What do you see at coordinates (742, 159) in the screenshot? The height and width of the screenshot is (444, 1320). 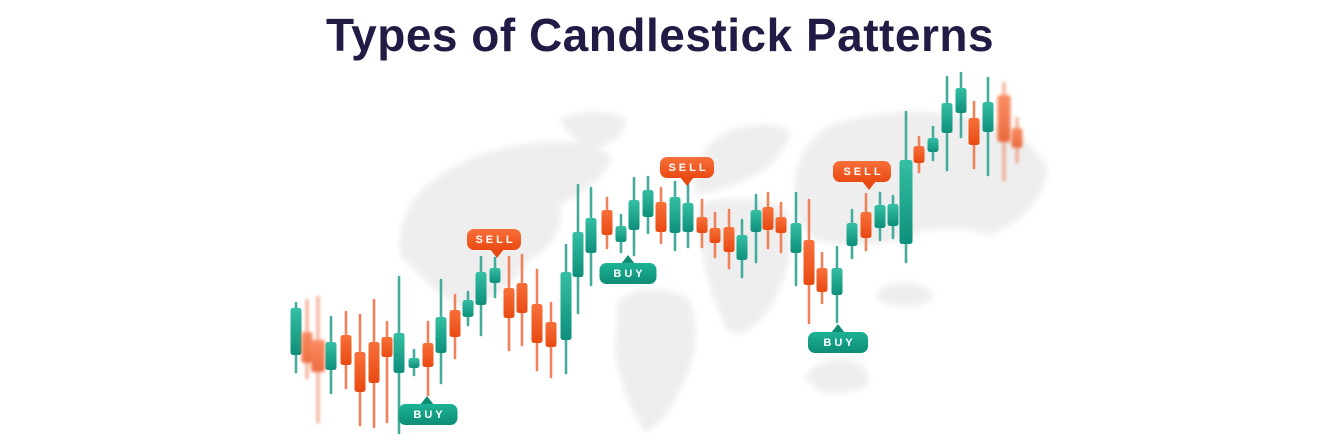 I see `map-europe` at bounding box center [742, 159].